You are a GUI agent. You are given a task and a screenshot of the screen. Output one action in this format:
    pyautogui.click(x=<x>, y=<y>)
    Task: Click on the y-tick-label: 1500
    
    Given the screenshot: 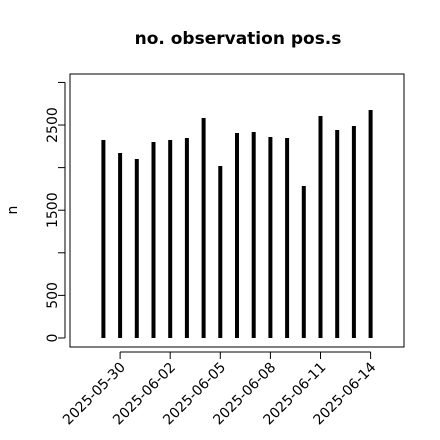 What is the action you would take?
    pyautogui.click(x=53, y=210)
    